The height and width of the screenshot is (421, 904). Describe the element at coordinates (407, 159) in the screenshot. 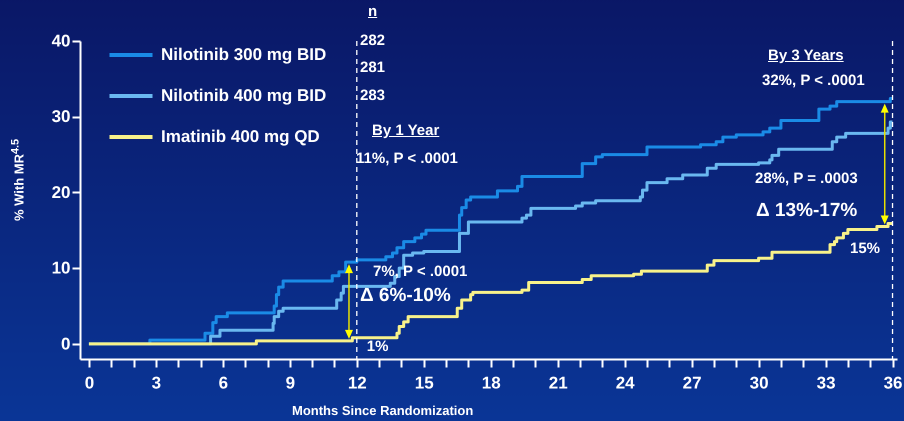

I see `annotation: 11%, P < .0001` at that location.